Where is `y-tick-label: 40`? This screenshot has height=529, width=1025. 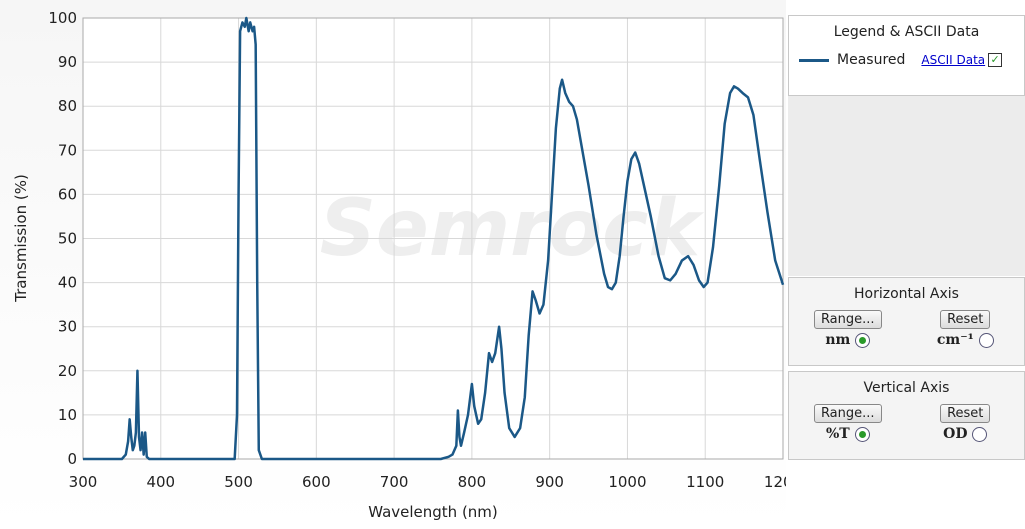
y-tick-label: 40 is located at coordinates (67, 283).